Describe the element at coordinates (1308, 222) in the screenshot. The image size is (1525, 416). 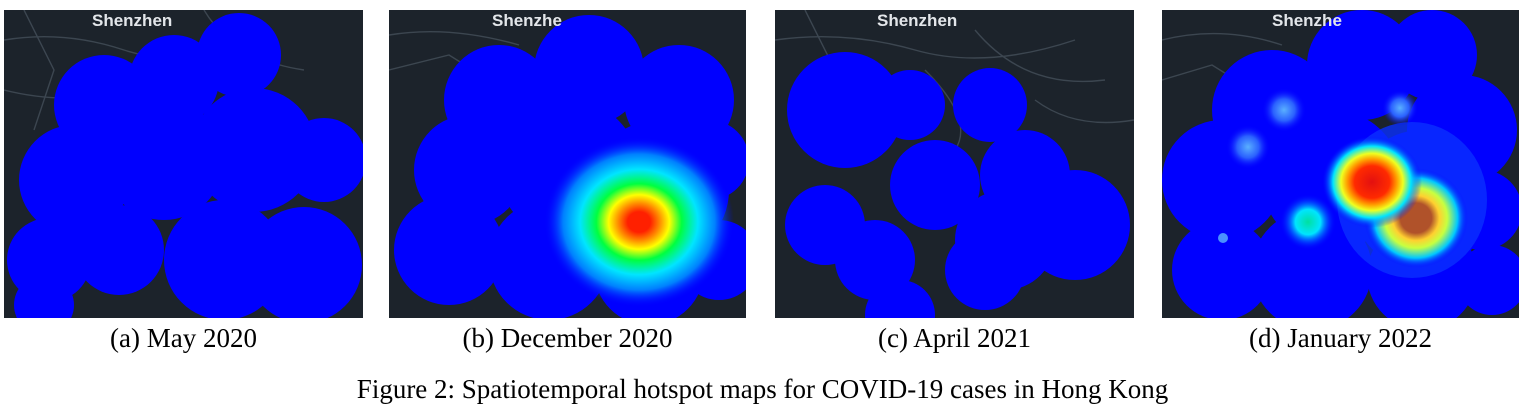
I see `hotspot-medium` at that location.